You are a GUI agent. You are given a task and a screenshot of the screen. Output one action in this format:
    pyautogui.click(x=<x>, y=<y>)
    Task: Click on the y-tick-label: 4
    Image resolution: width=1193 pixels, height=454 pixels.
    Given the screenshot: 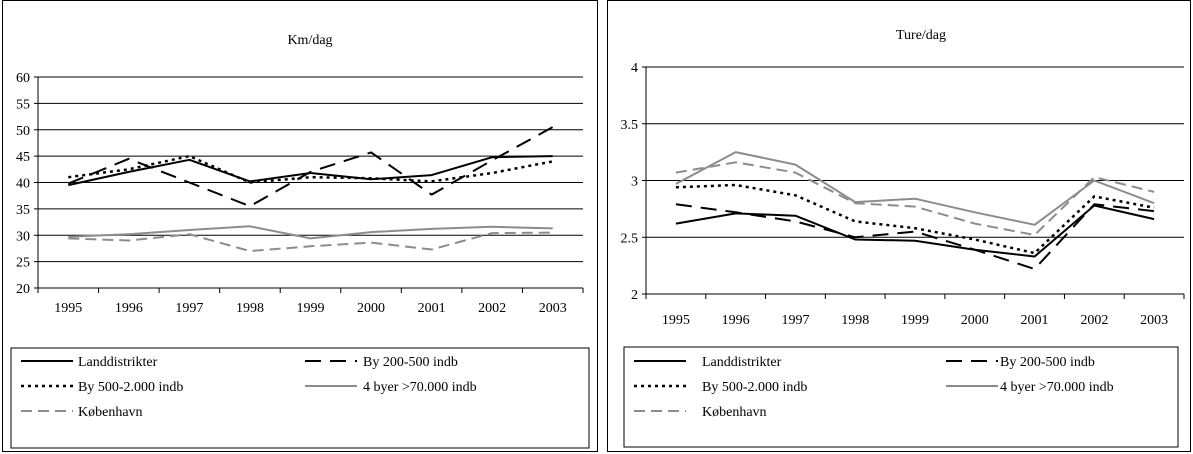 What is the action you would take?
    pyautogui.click(x=634, y=68)
    